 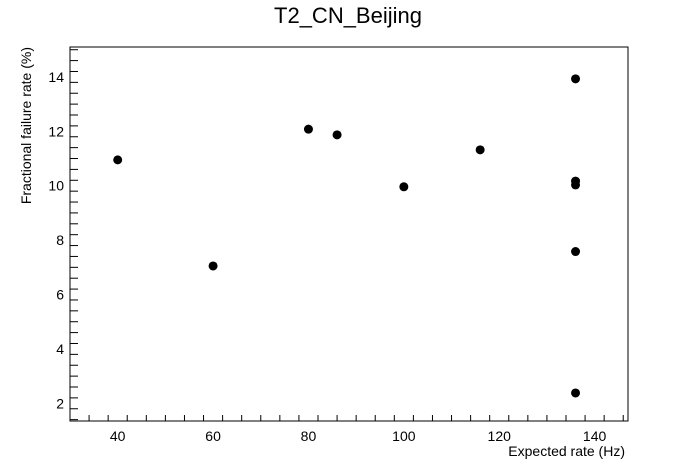 I want to click on y-tick-label: 6, so click(x=60, y=295).